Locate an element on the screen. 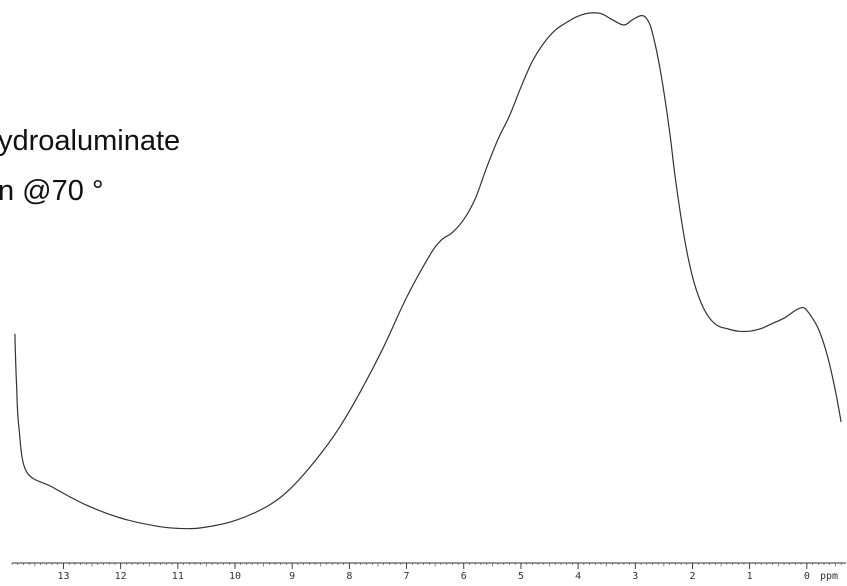  x-axis-tick-label: 11 is located at coordinates (178, 576).